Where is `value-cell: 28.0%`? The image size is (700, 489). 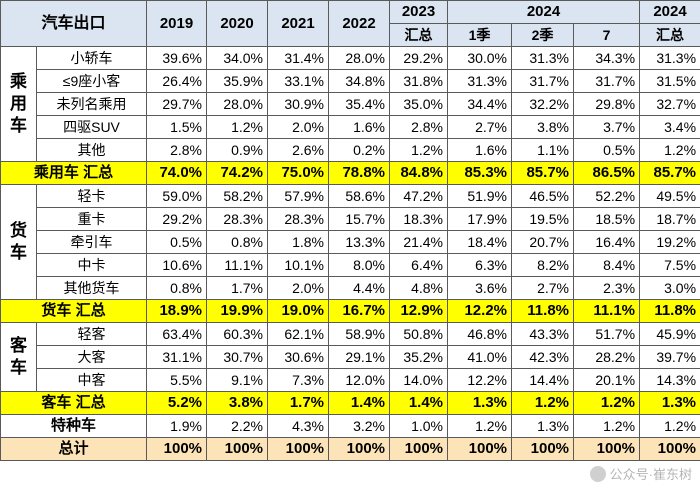
value-cell: 28.0% is located at coordinates (237, 104).